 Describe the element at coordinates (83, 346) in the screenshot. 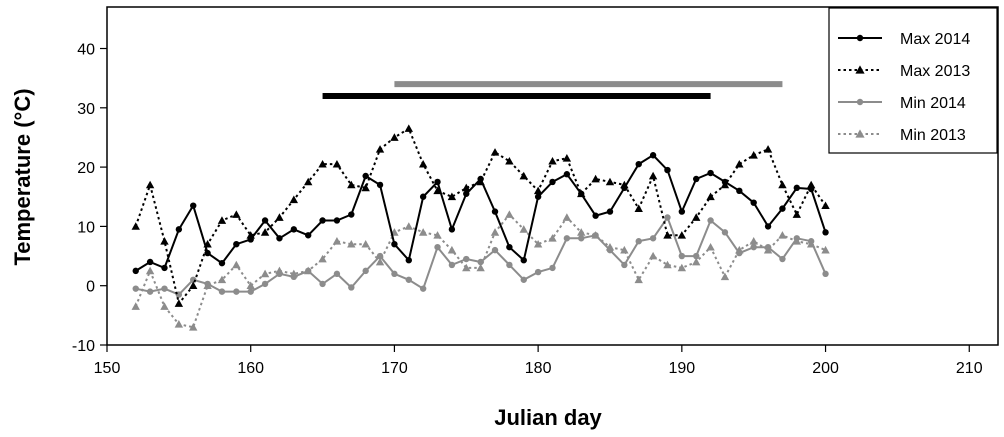

I see `y-tick-label: -10` at that location.